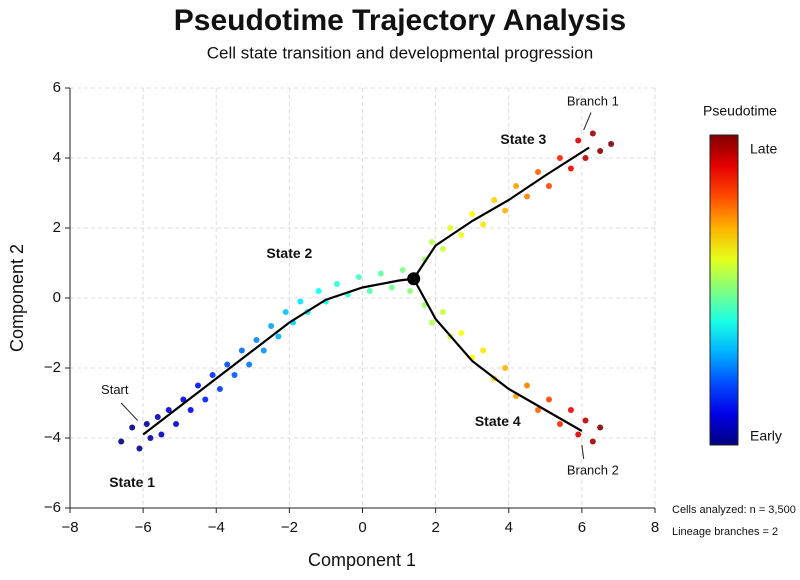 The width and height of the screenshot is (800, 580). Describe the element at coordinates (52, 507) in the screenshot. I see `y-tick-label: −6` at that location.